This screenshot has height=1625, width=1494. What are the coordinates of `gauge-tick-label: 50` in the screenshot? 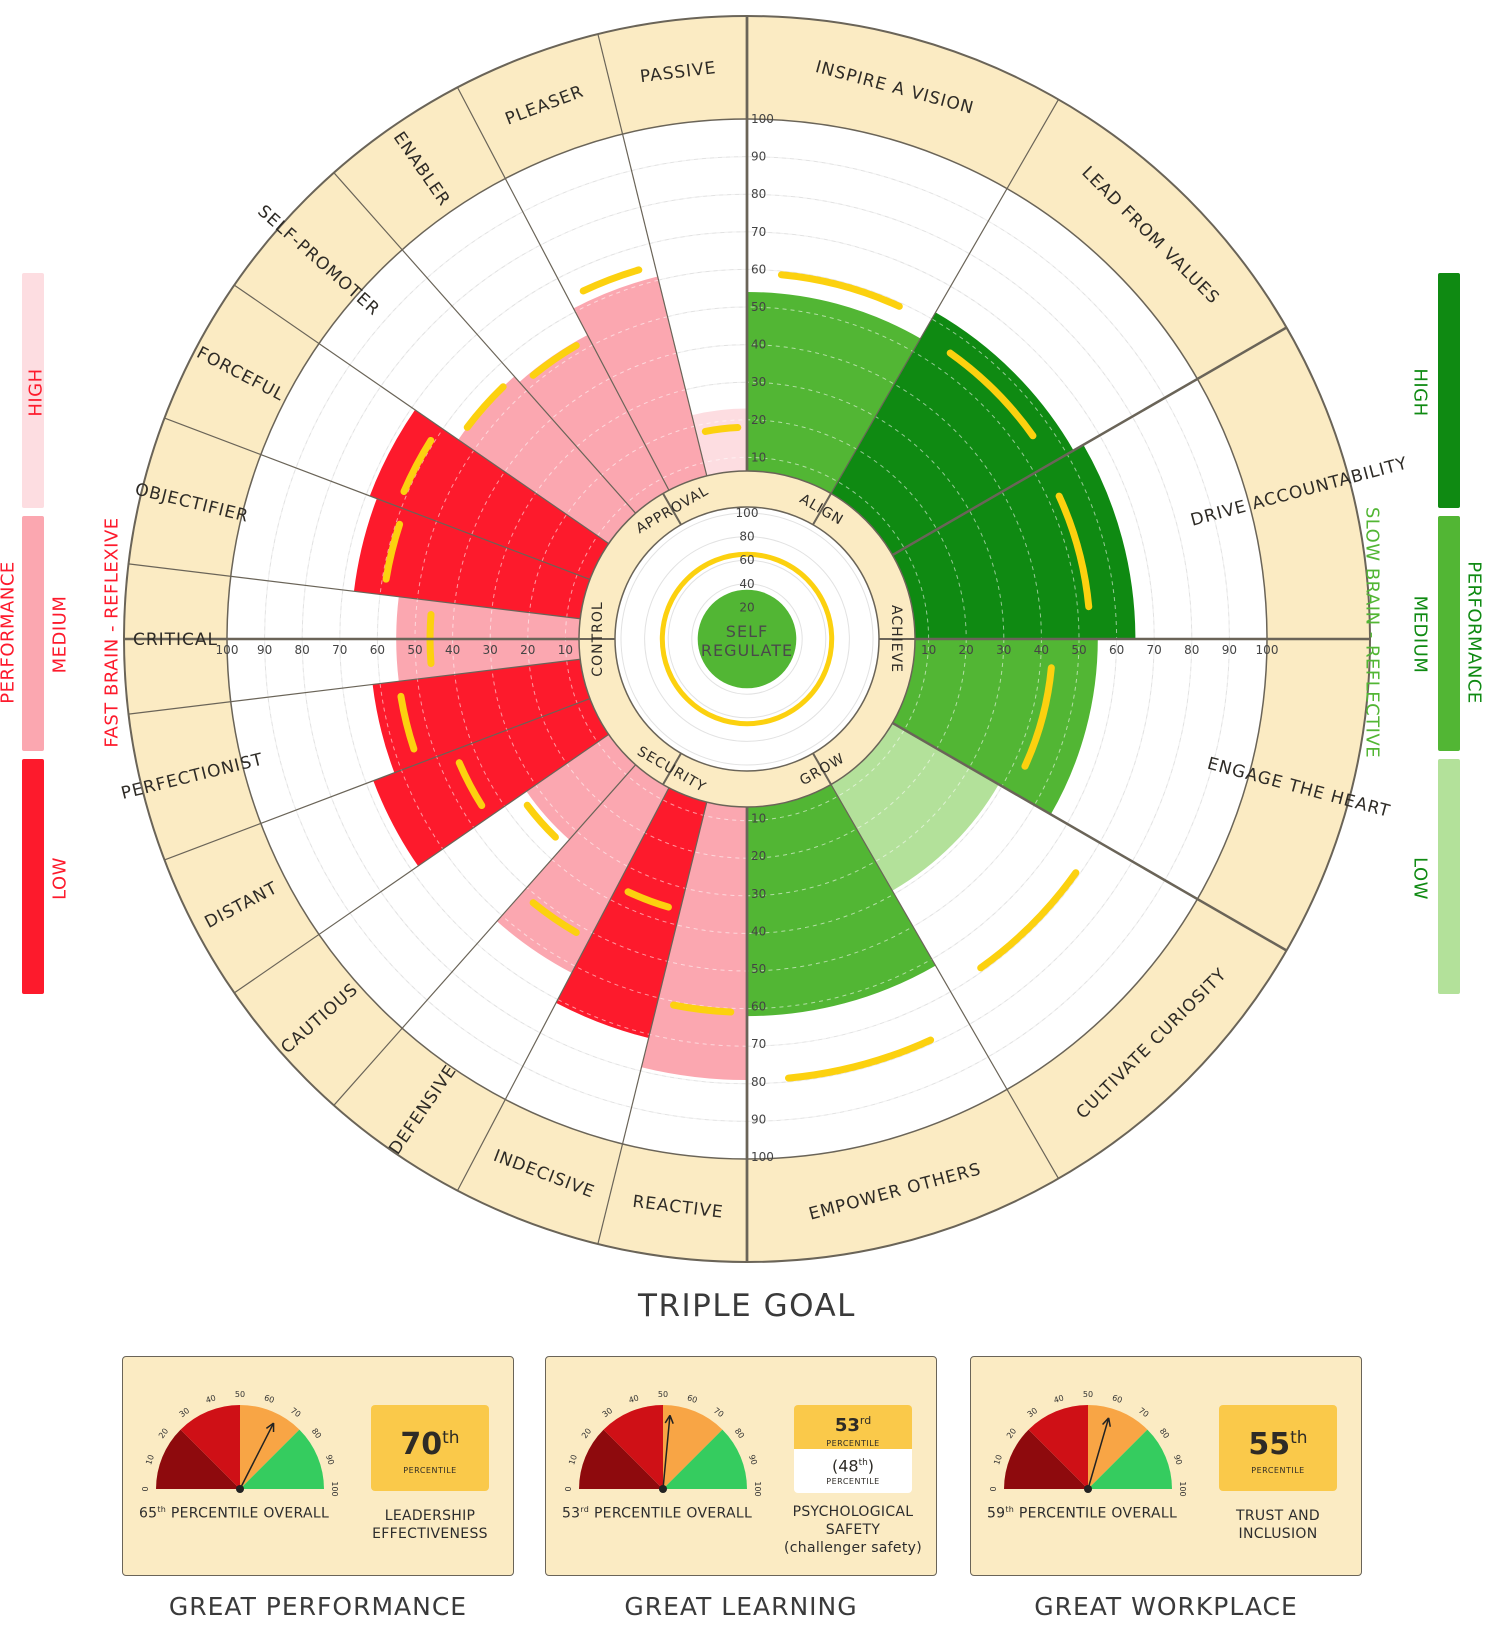 It's located at (663, 1394).